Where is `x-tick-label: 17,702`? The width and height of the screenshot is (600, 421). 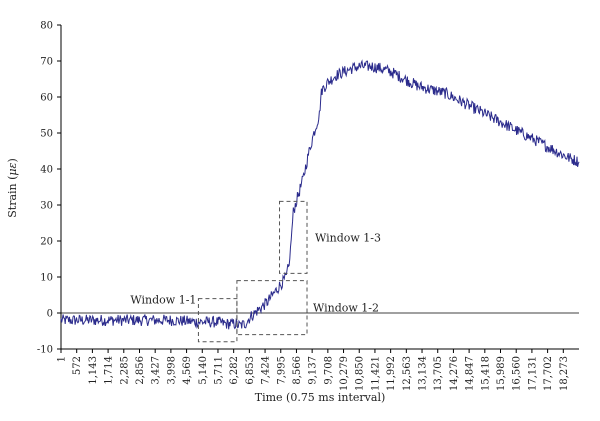
x-tick-label: 17,702 is located at coordinates (548, 373).